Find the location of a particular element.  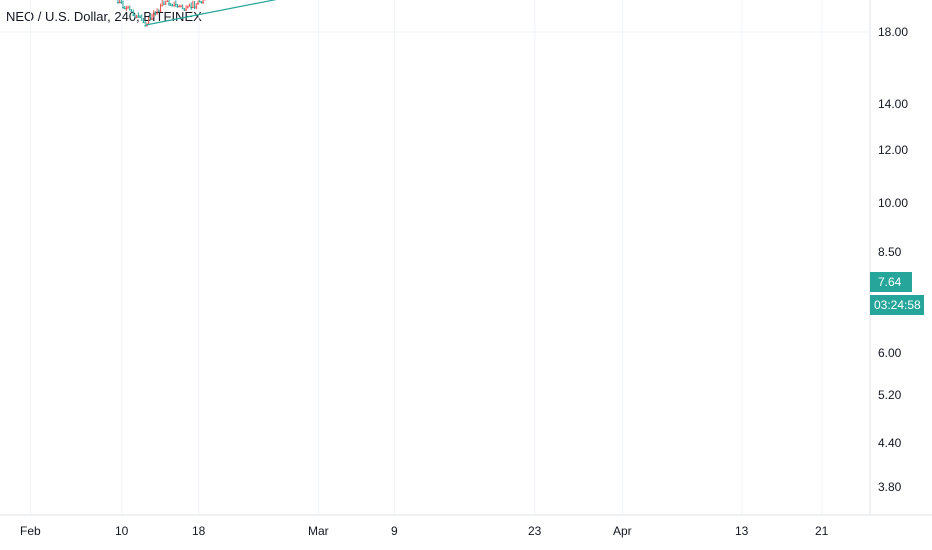

price-tick: 6.00 is located at coordinates (890, 353).